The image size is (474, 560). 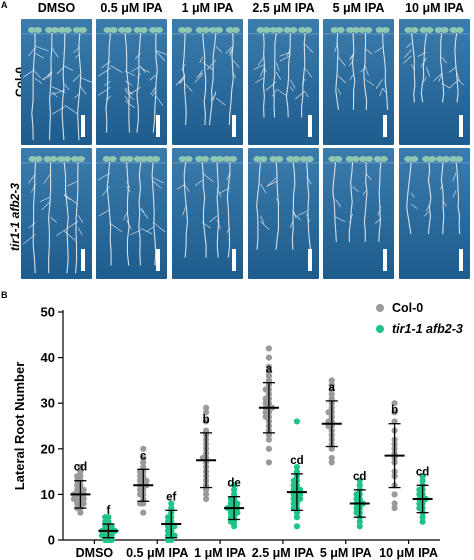 What do you see at coordinates (131, 8) in the screenshot?
I see `column-header: 0.5 μM IPA` at bounding box center [131, 8].